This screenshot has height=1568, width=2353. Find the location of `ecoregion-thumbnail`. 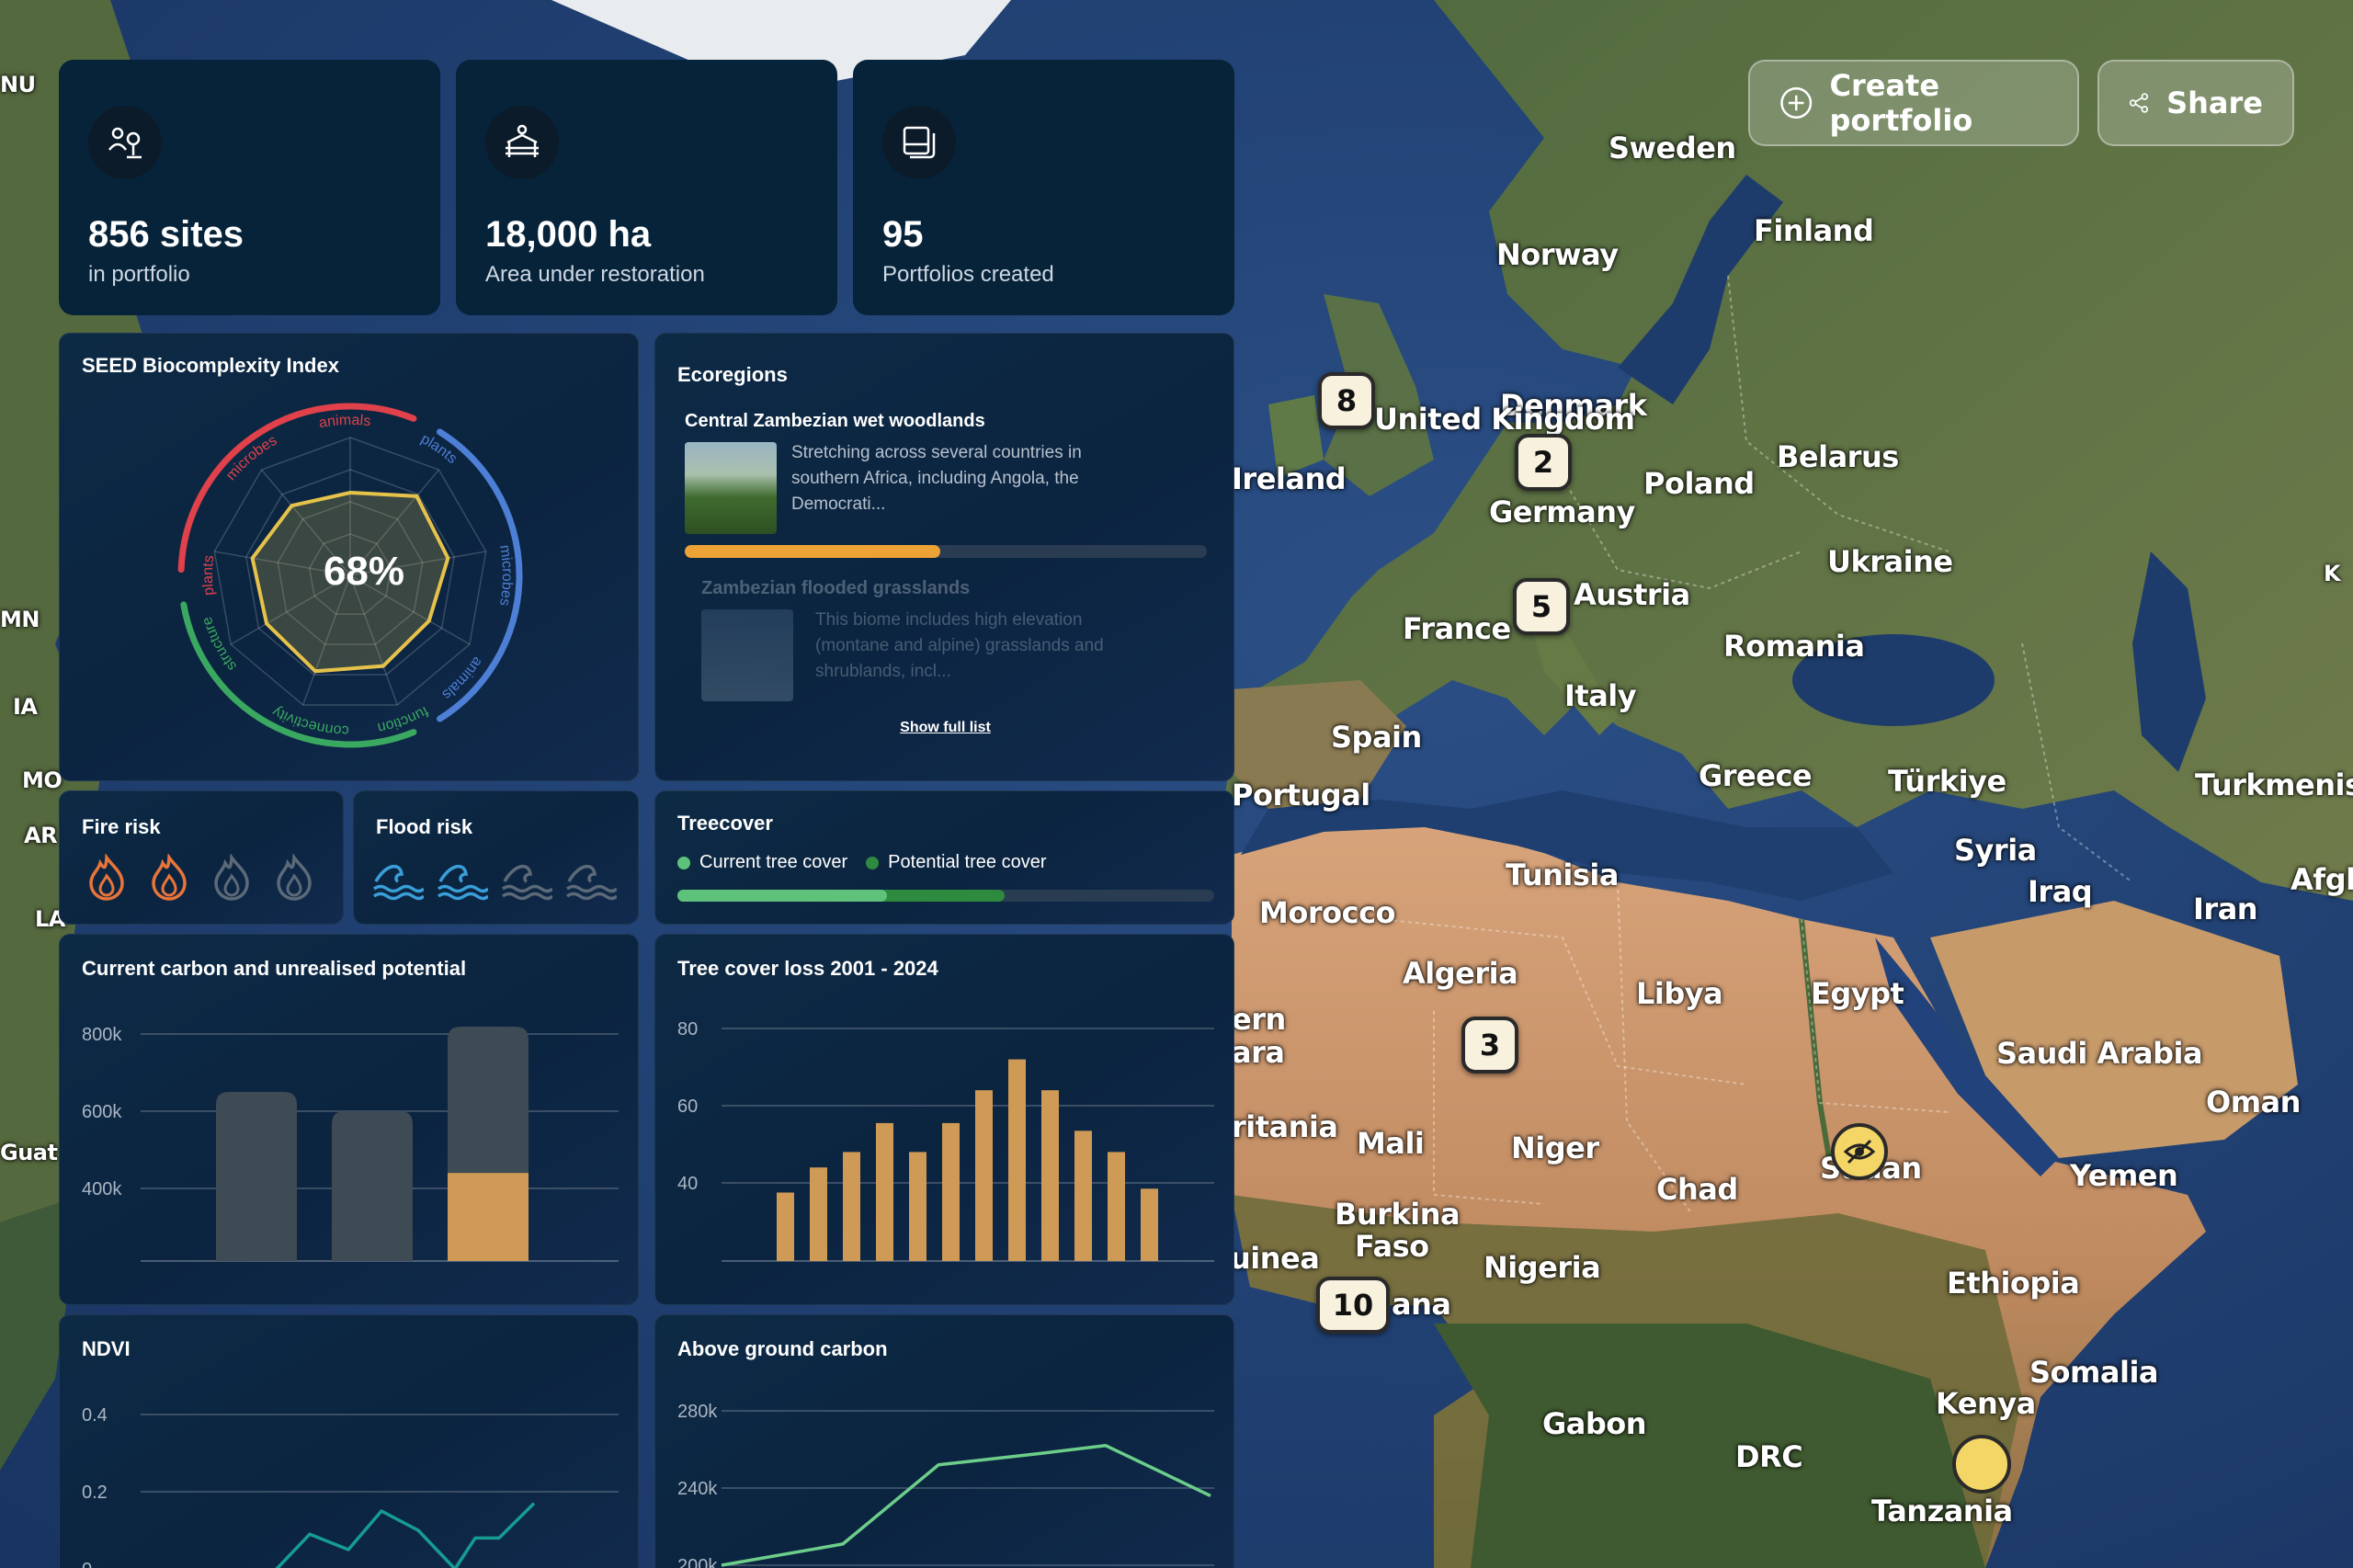

ecoregion-thumbnail is located at coordinates (731, 488).